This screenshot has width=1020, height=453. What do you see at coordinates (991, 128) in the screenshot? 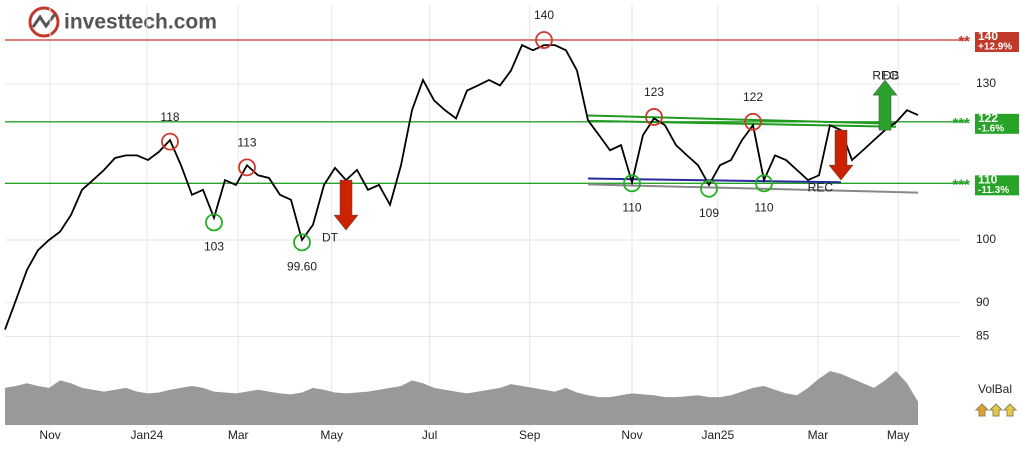
I see `level-change: -1.6%` at bounding box center [991, 128].